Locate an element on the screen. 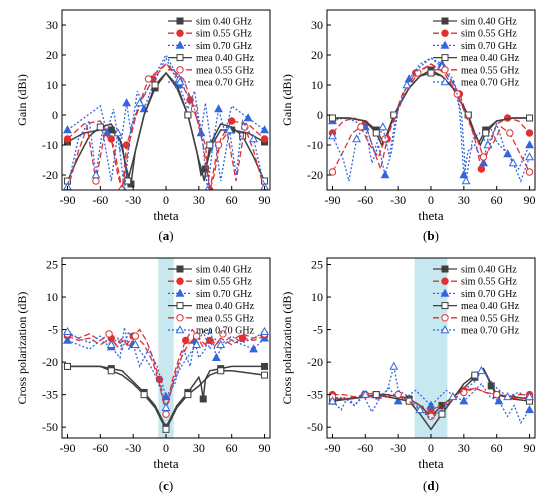 This screenshot has height=500, width=550. y-axis-label: Gain (dBi) is located at coordinates (287, 100).